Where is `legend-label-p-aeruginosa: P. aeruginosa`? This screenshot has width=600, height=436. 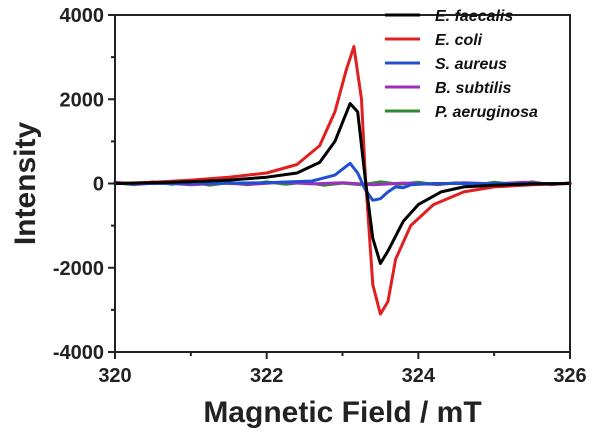 legend-label-p-aeruginosa: P. aeruginosa is located at coordinates (486, 112).